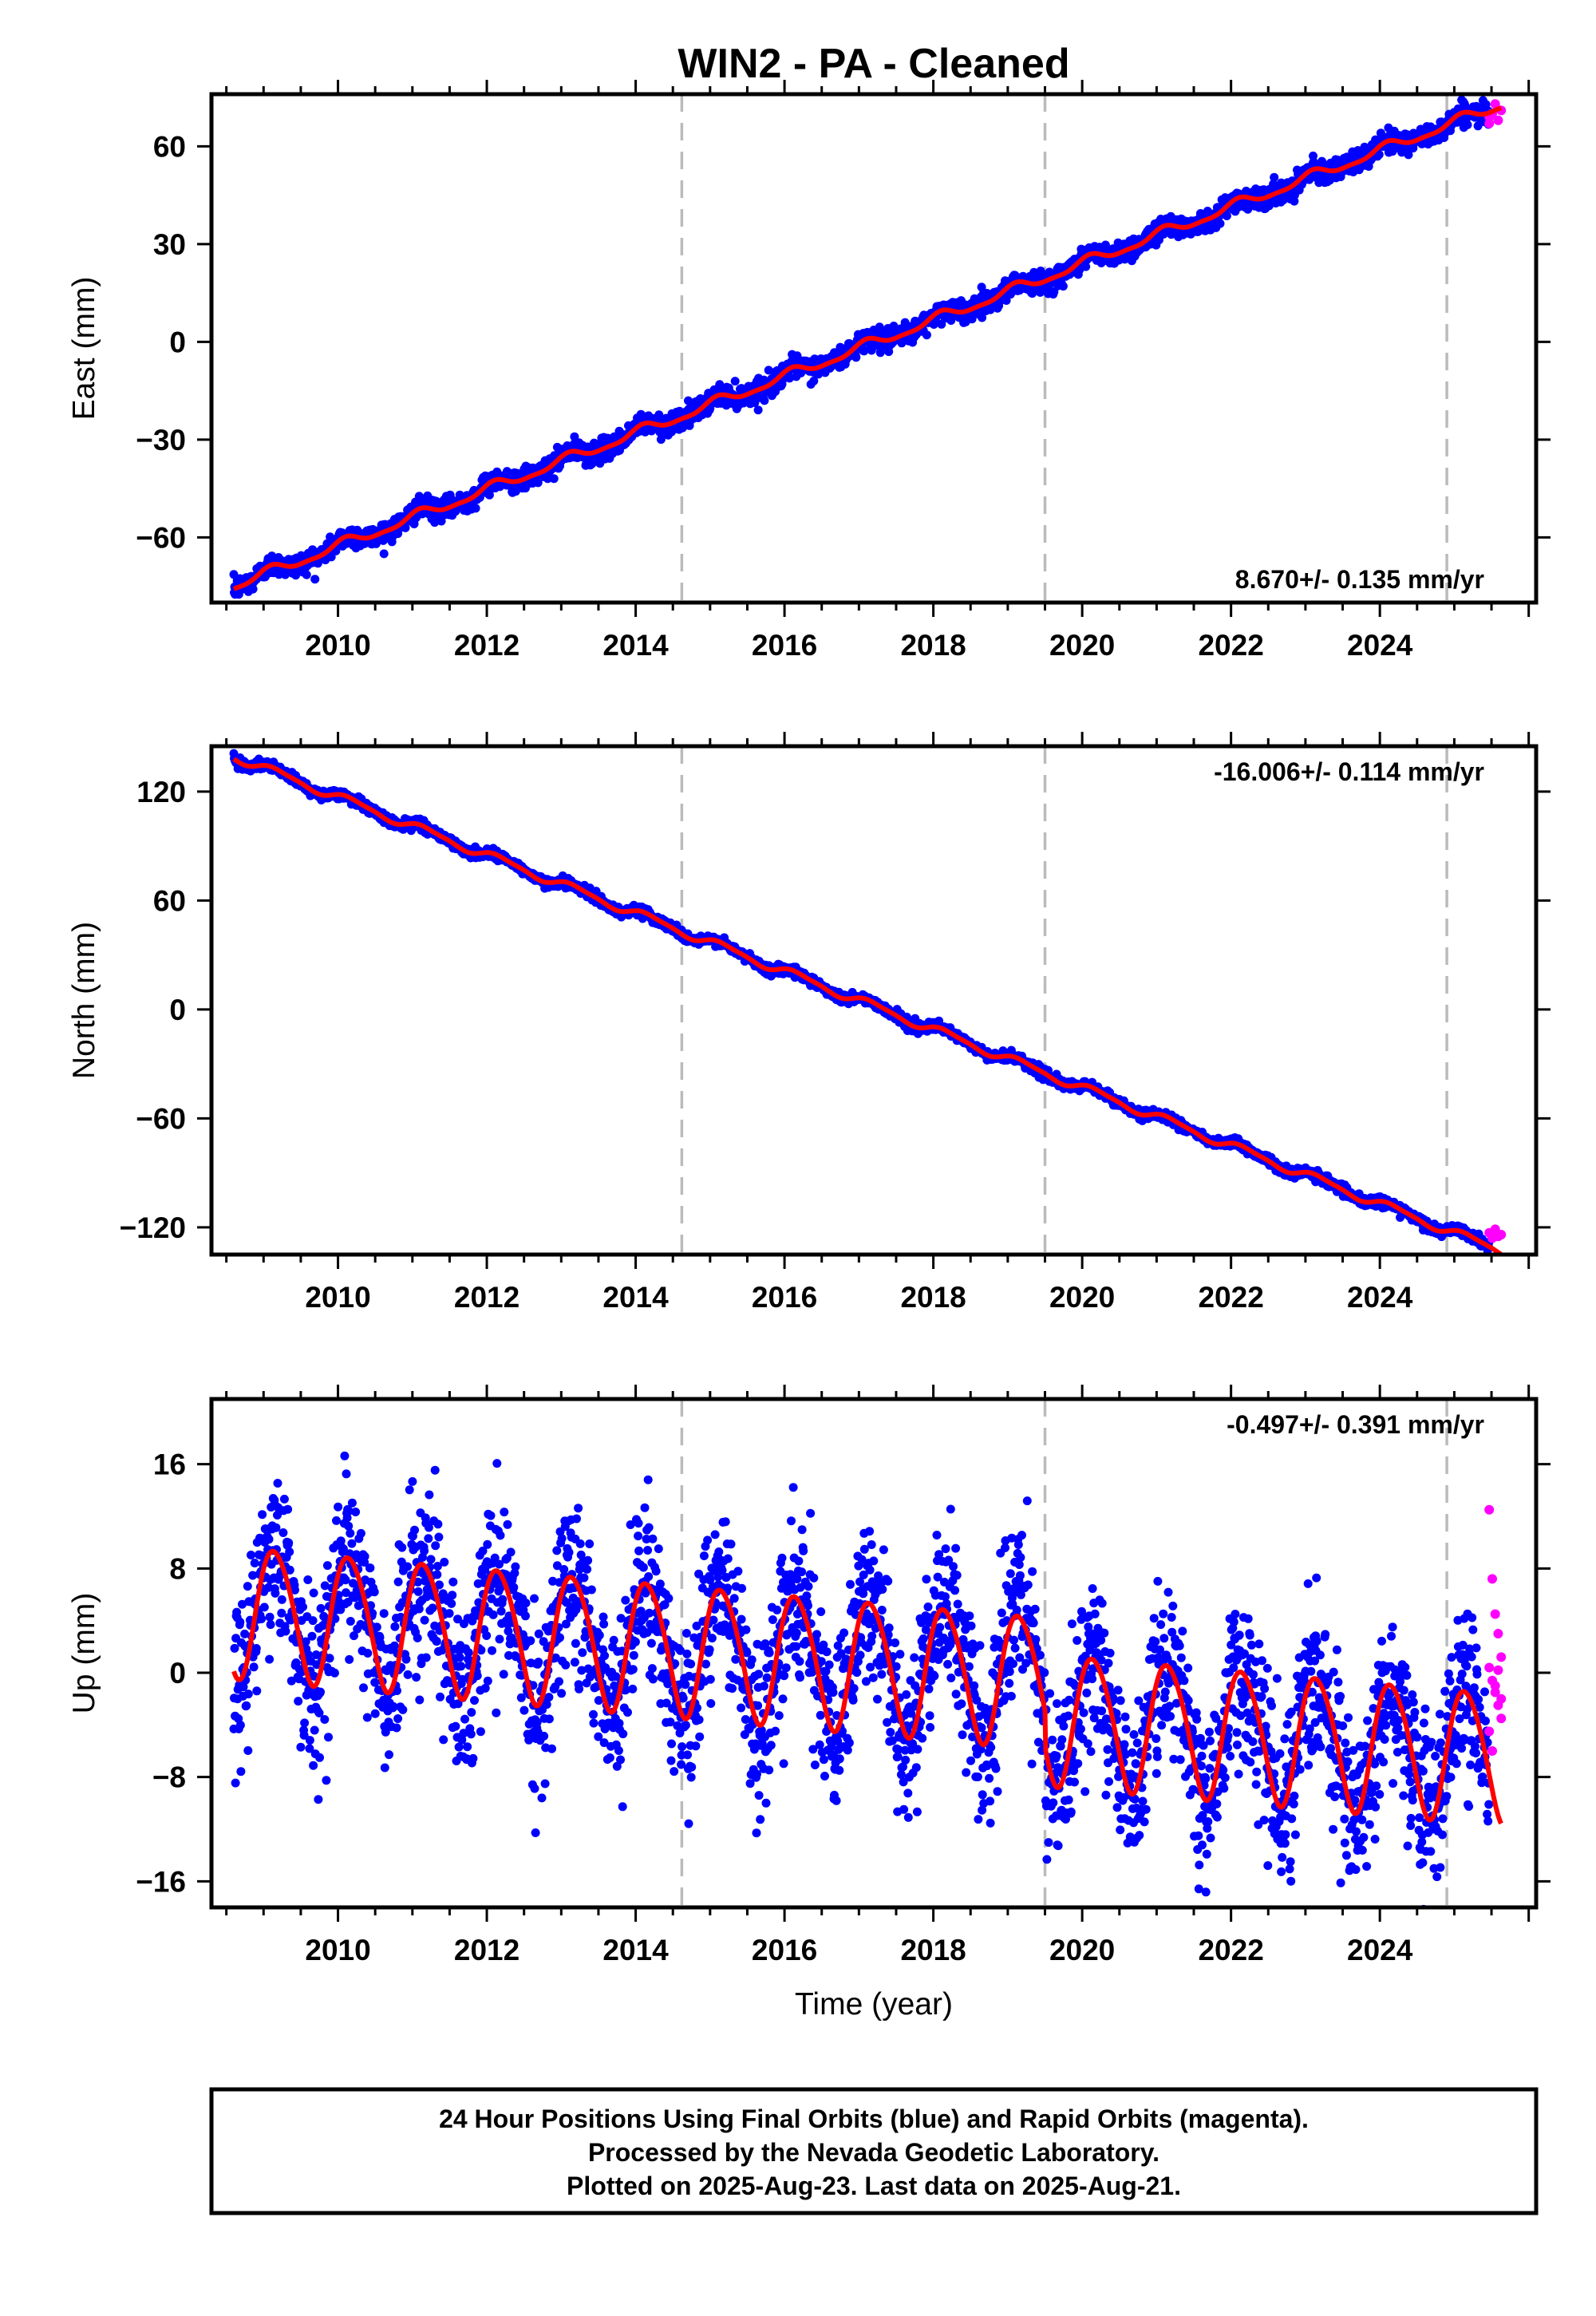  What do you see at coordinates (1230, 645) in the screenshot?
I see `x-tick-label-east: 2022` at bounding box center [1230, 645].